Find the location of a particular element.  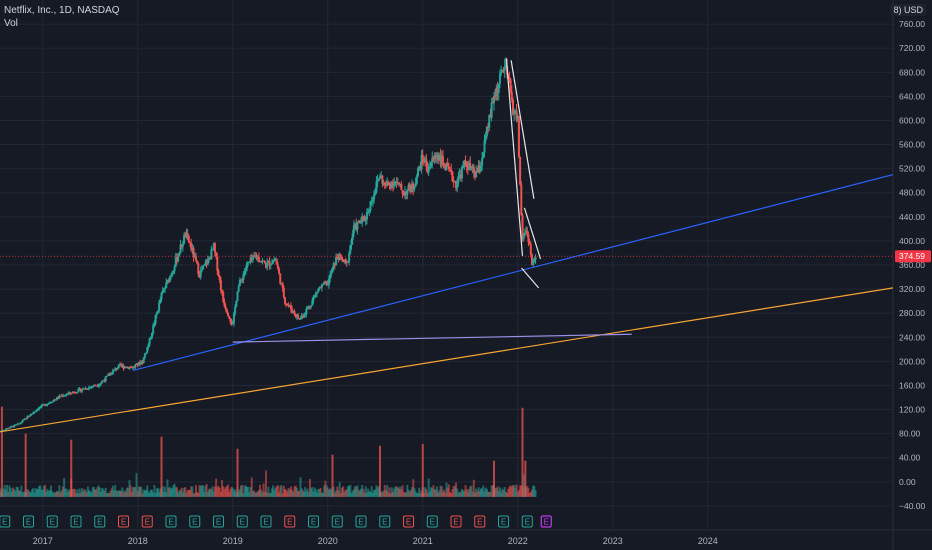

currency-selector: 8) USD is located at coordinates (908, 10).